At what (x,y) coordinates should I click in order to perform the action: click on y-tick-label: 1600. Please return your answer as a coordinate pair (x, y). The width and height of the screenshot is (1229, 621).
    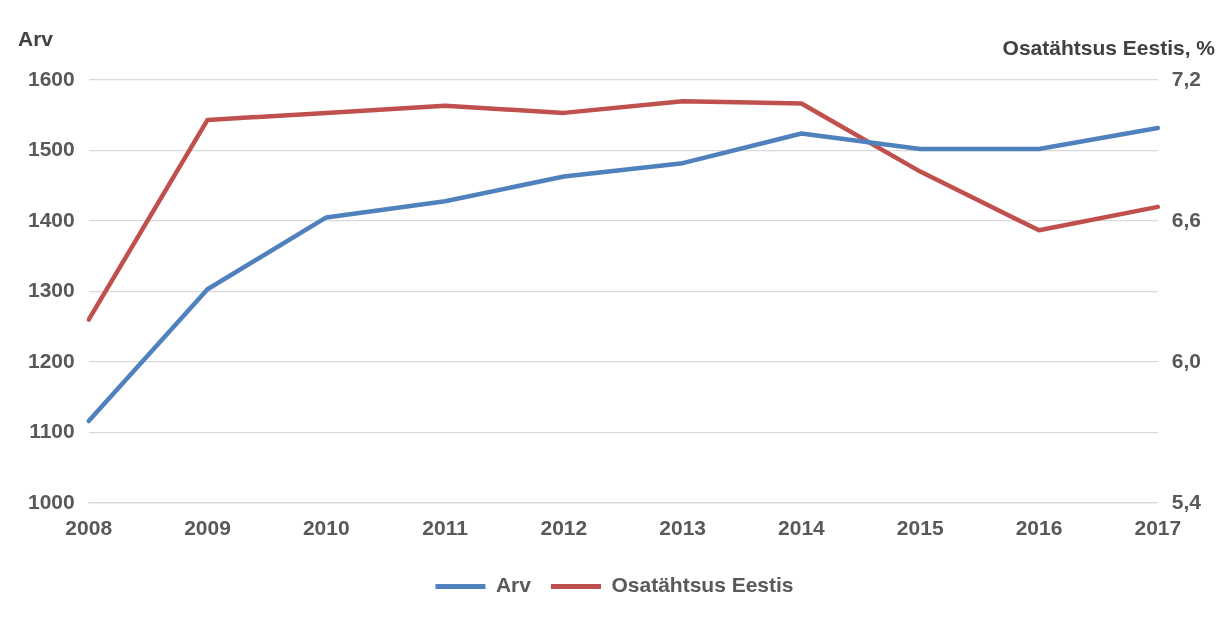
    Looking at the image, I should click on (51, 78).